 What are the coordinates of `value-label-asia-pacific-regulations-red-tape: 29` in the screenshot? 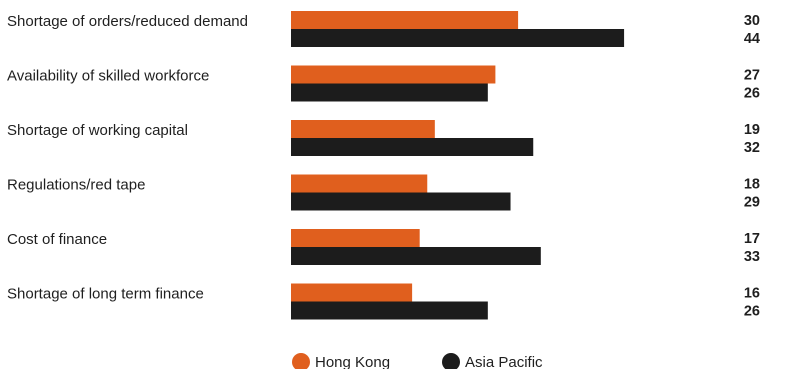 It's located at (752, 203).